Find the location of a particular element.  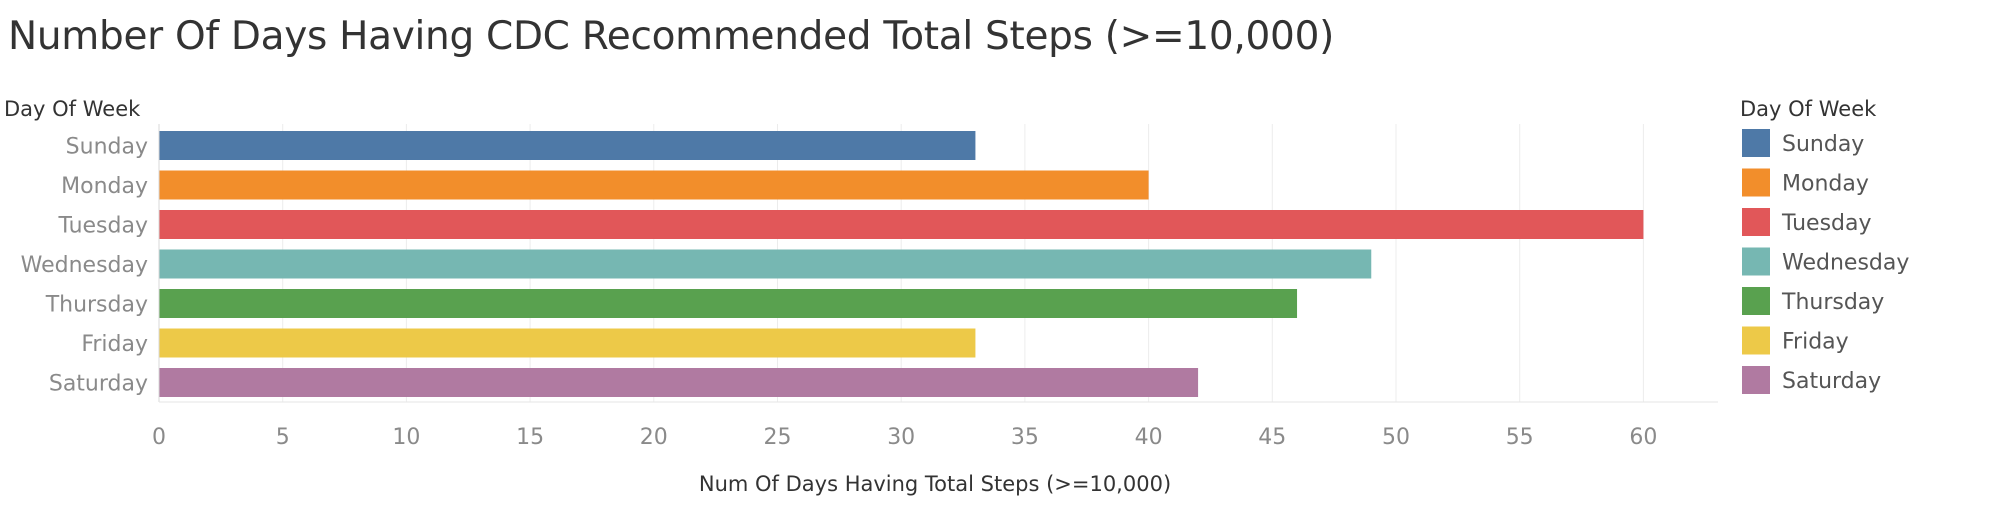

legend-label-friday: Friday is located at coordinates (1815, 342).